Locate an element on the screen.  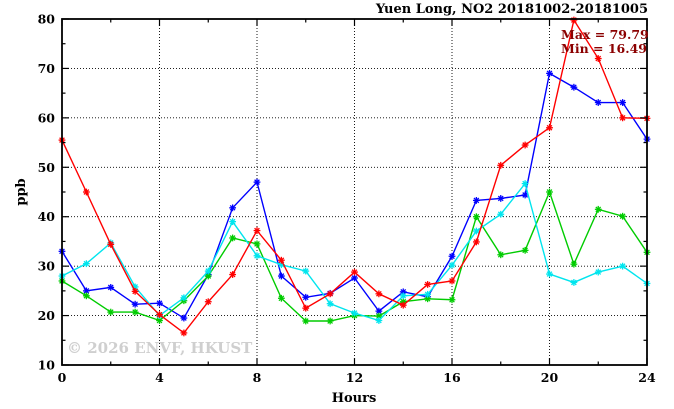
x-tick-label: 12 is located at coordinates (354, 377).